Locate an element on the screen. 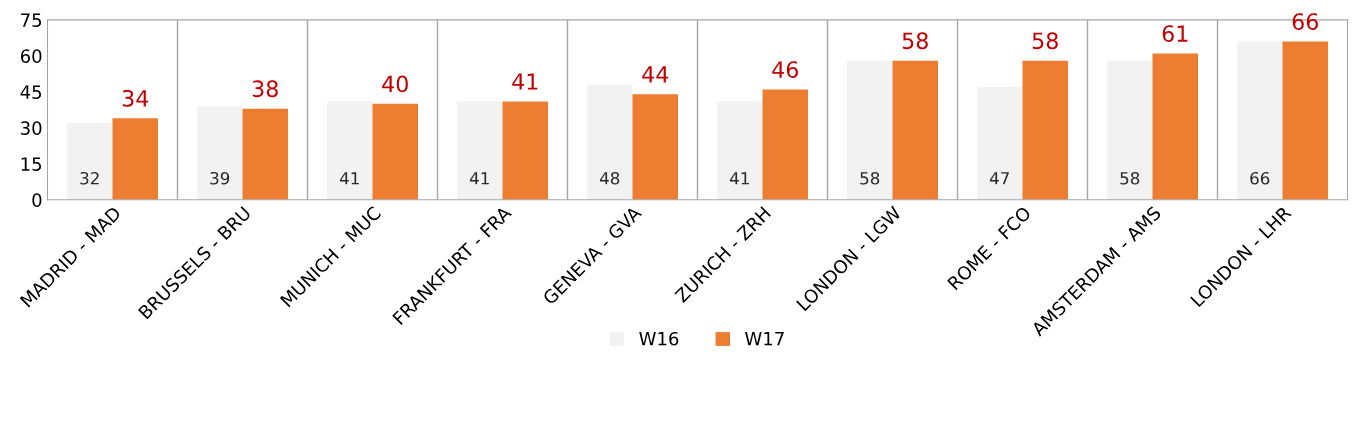 The height and width of the screenshot is (442, 1357). data-label: 34 is located at coordinates (135, 98).